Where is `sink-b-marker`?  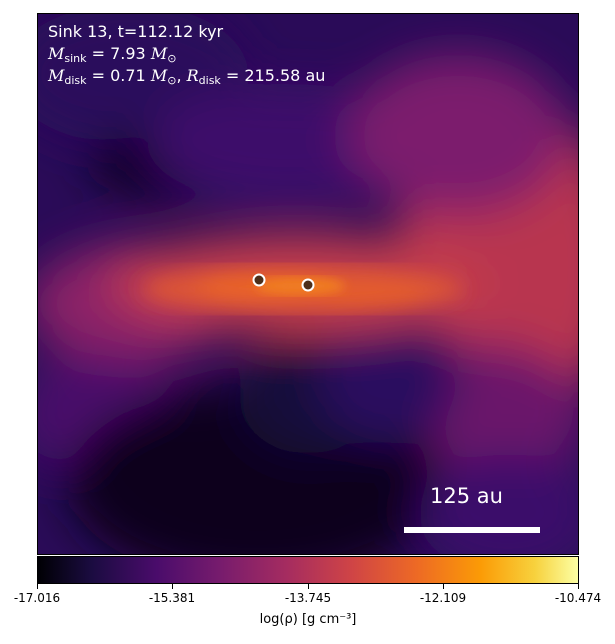 sink-b-marker is located at coordinates (308, 285).